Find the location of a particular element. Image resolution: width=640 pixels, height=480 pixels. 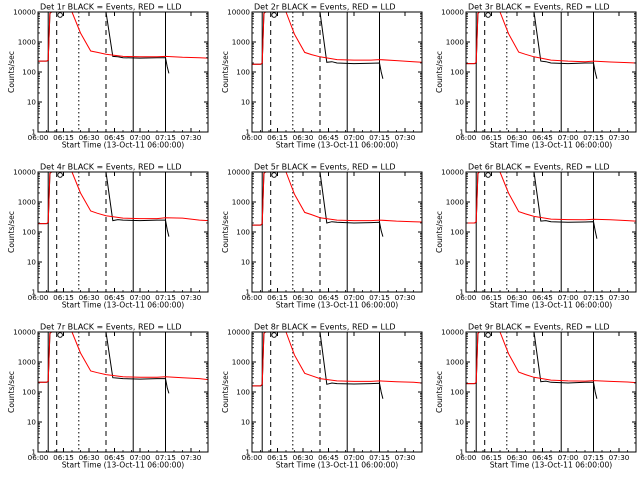

chart-title: Det 4r BLACK = Events, RED = LLD is located at coordinates (111, 167).